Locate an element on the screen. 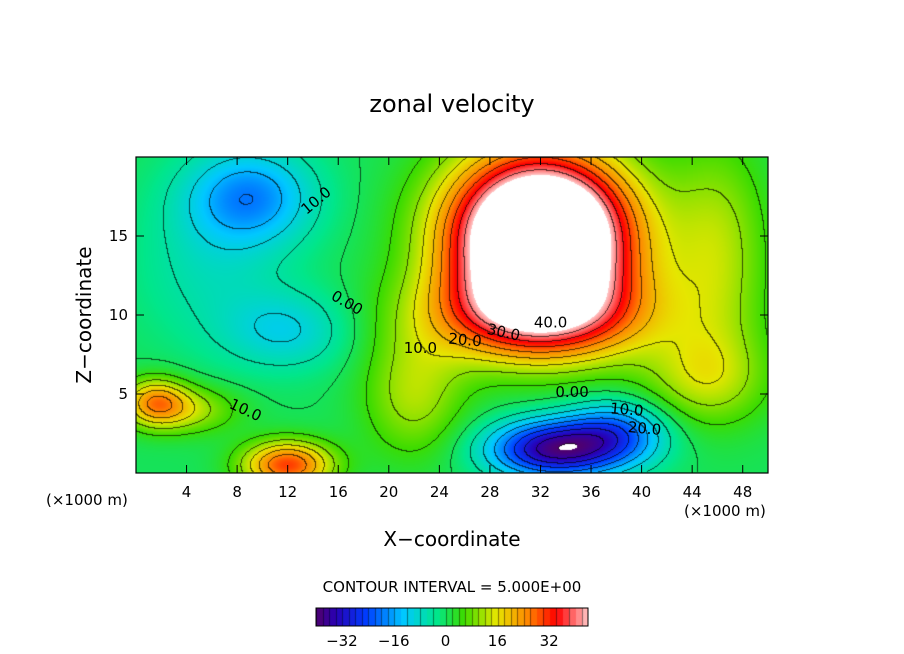 The height and width of the screenshot is (654, 904). x-tick-label: 8 is located at coordinates (237, 492).